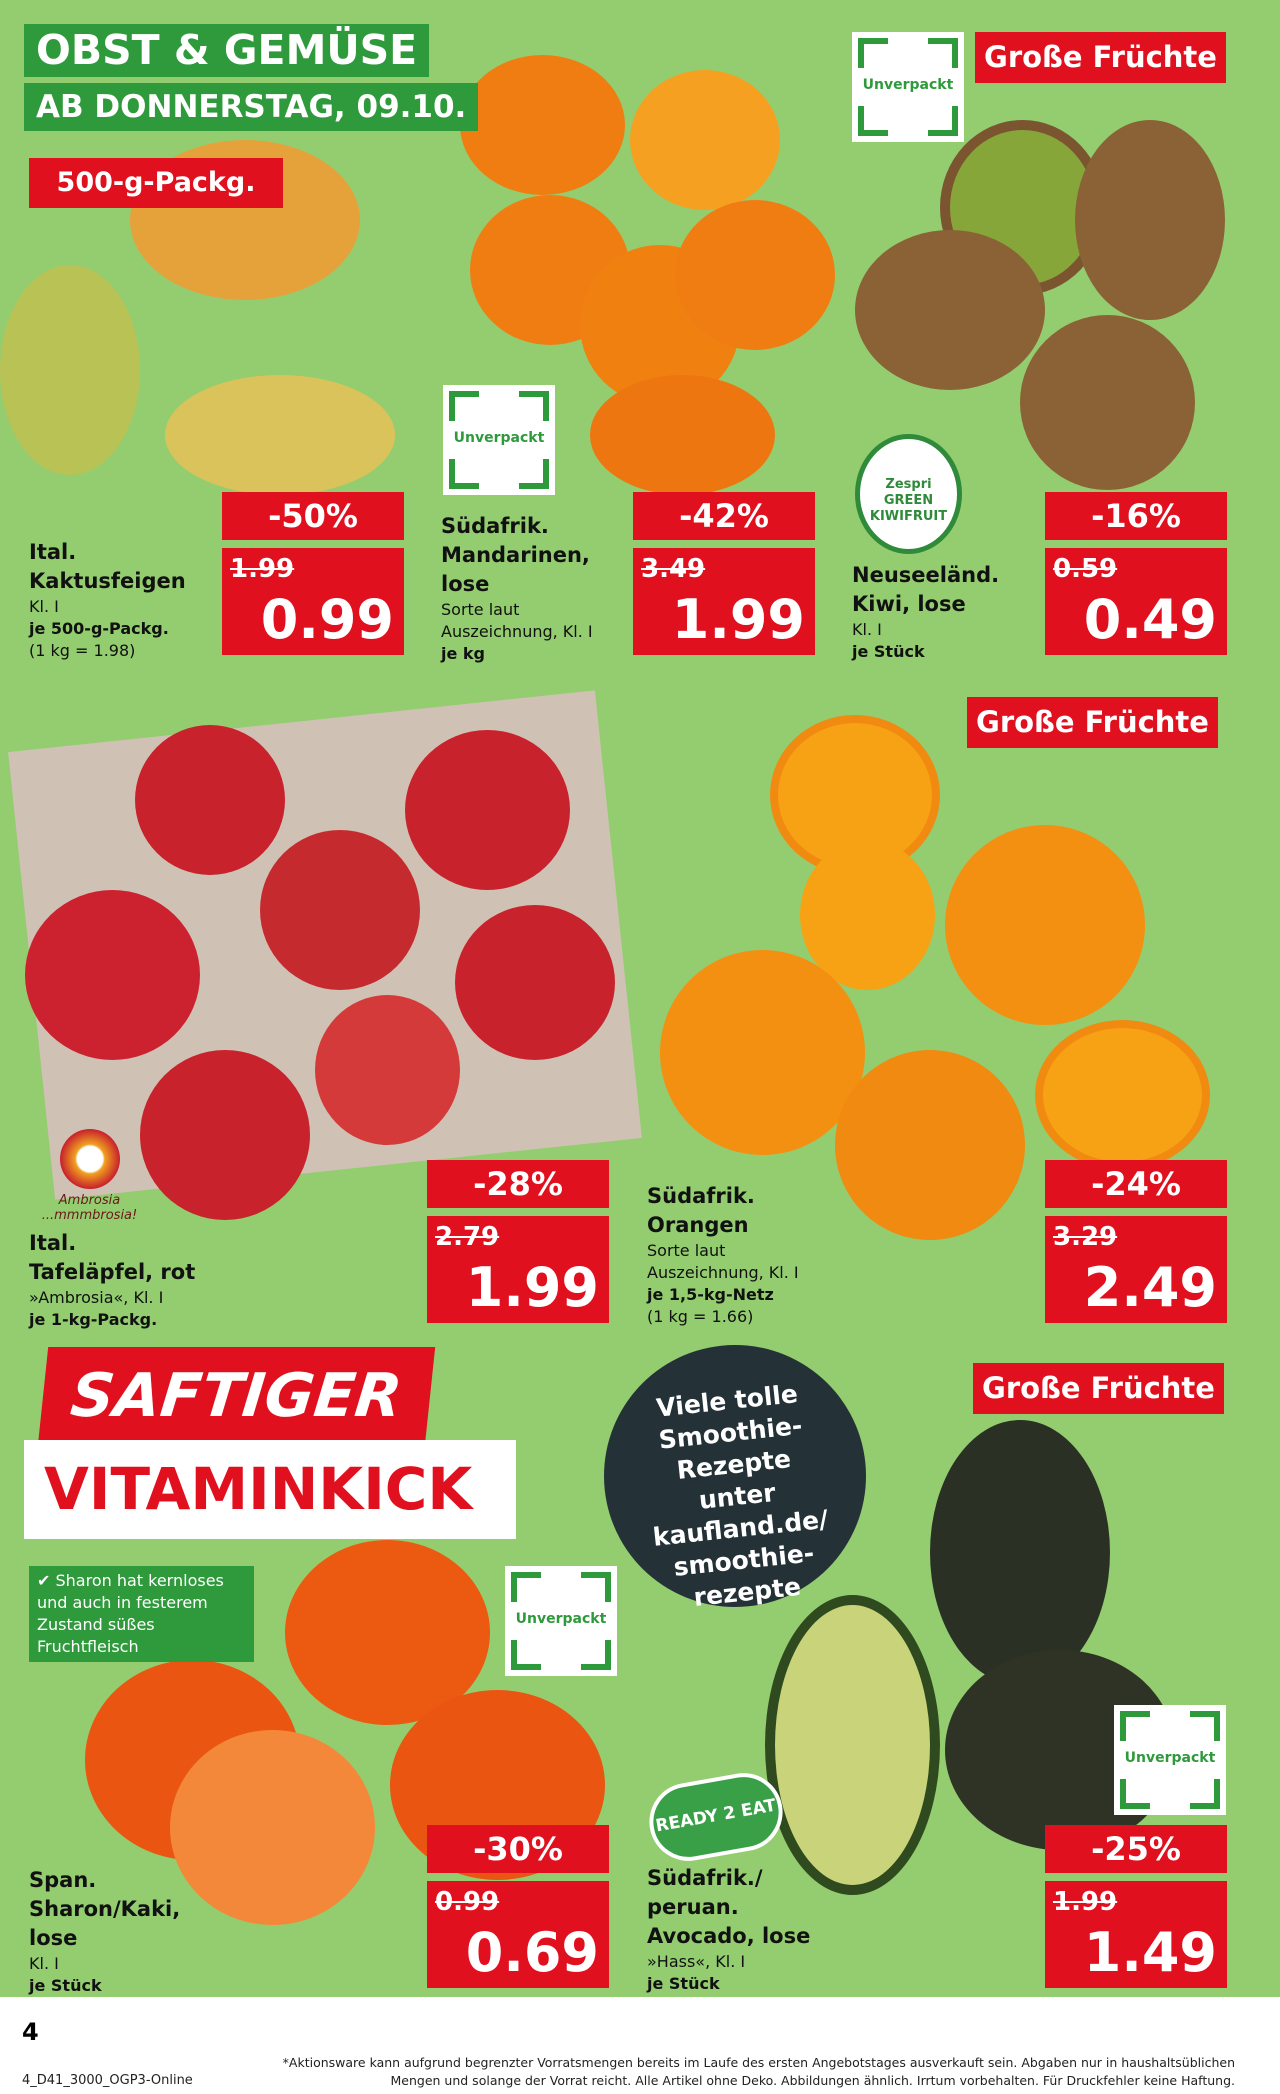  Describe the element at coordinates (926, 575) in the screenshot. I see `product-name-line: Neuseeländ.` at that location.